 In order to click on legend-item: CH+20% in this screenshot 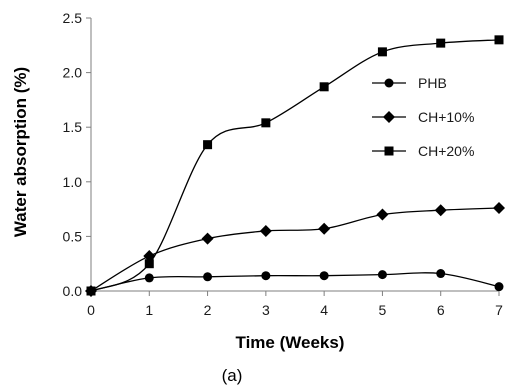, I will do `click(423, 151)`.